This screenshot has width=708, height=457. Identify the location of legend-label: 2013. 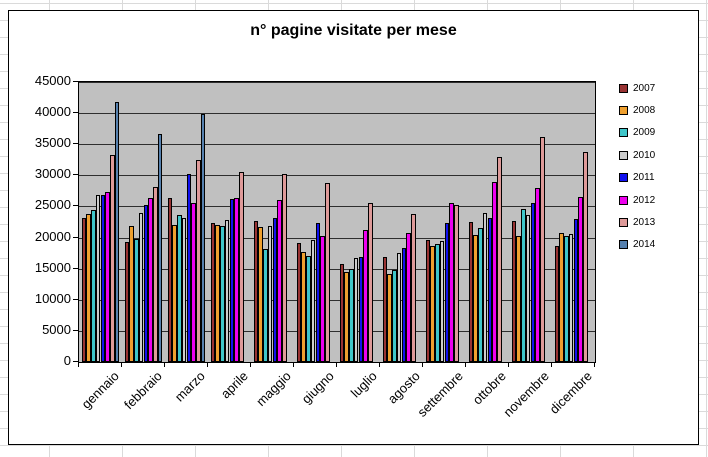
(644, 223).